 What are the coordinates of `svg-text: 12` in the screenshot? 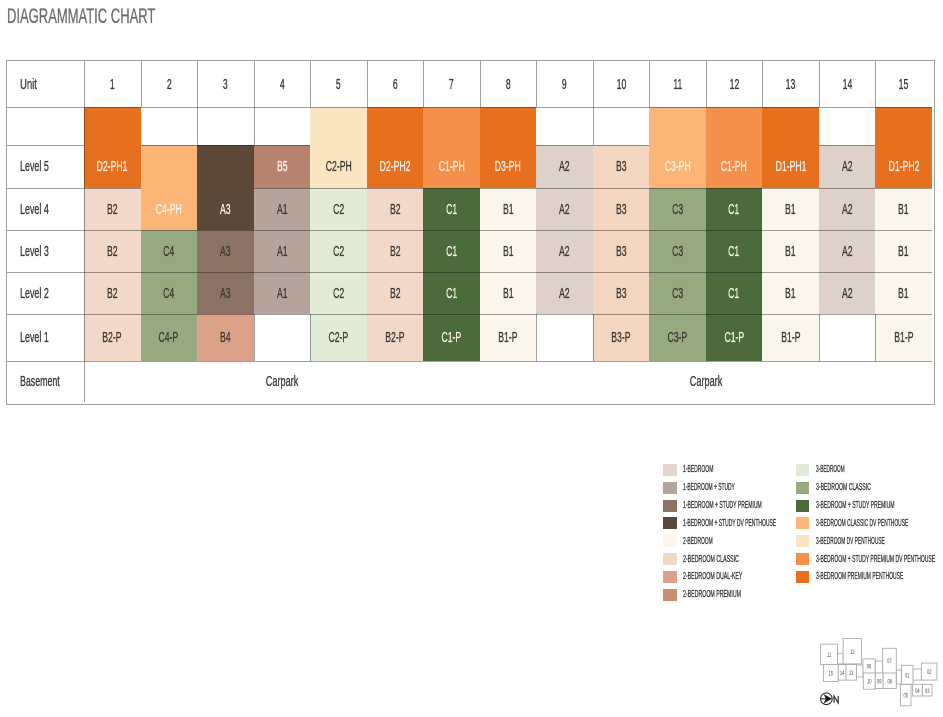 It's located at (852, 652).